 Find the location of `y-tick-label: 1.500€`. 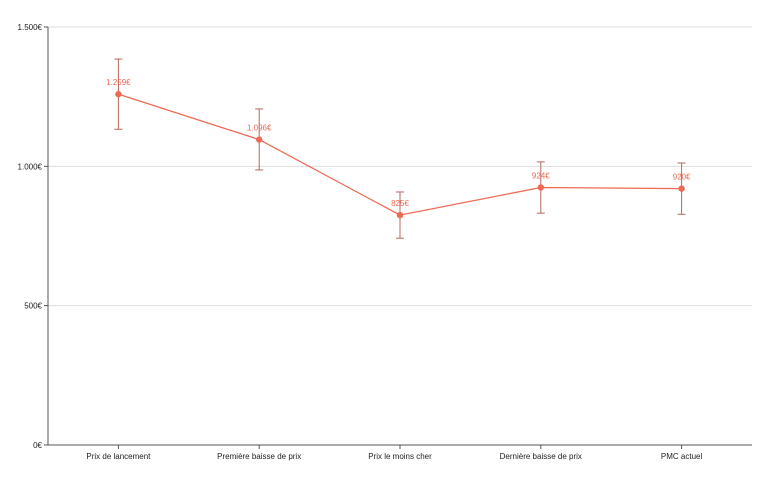

y-tick-label: 1.500€ is located at coordinates (30, 27).